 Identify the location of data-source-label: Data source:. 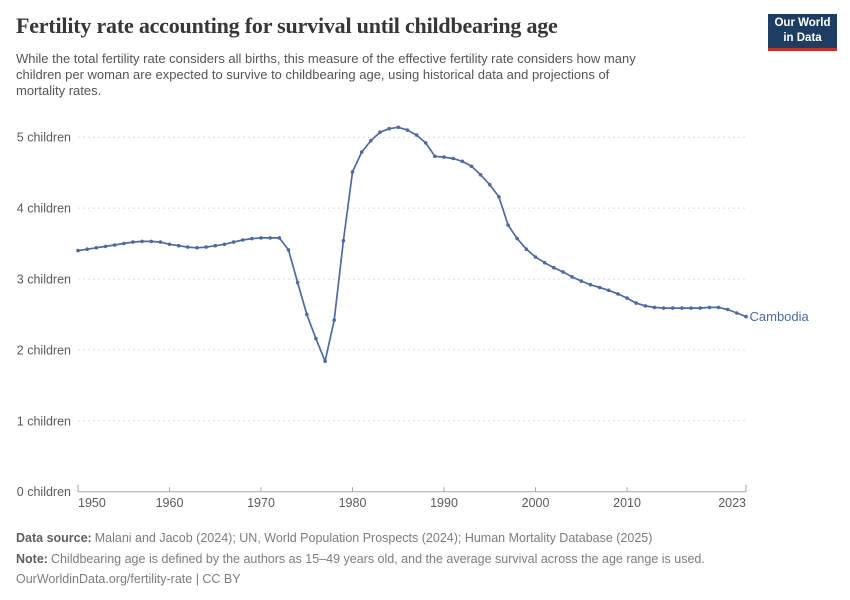
(54, 538).